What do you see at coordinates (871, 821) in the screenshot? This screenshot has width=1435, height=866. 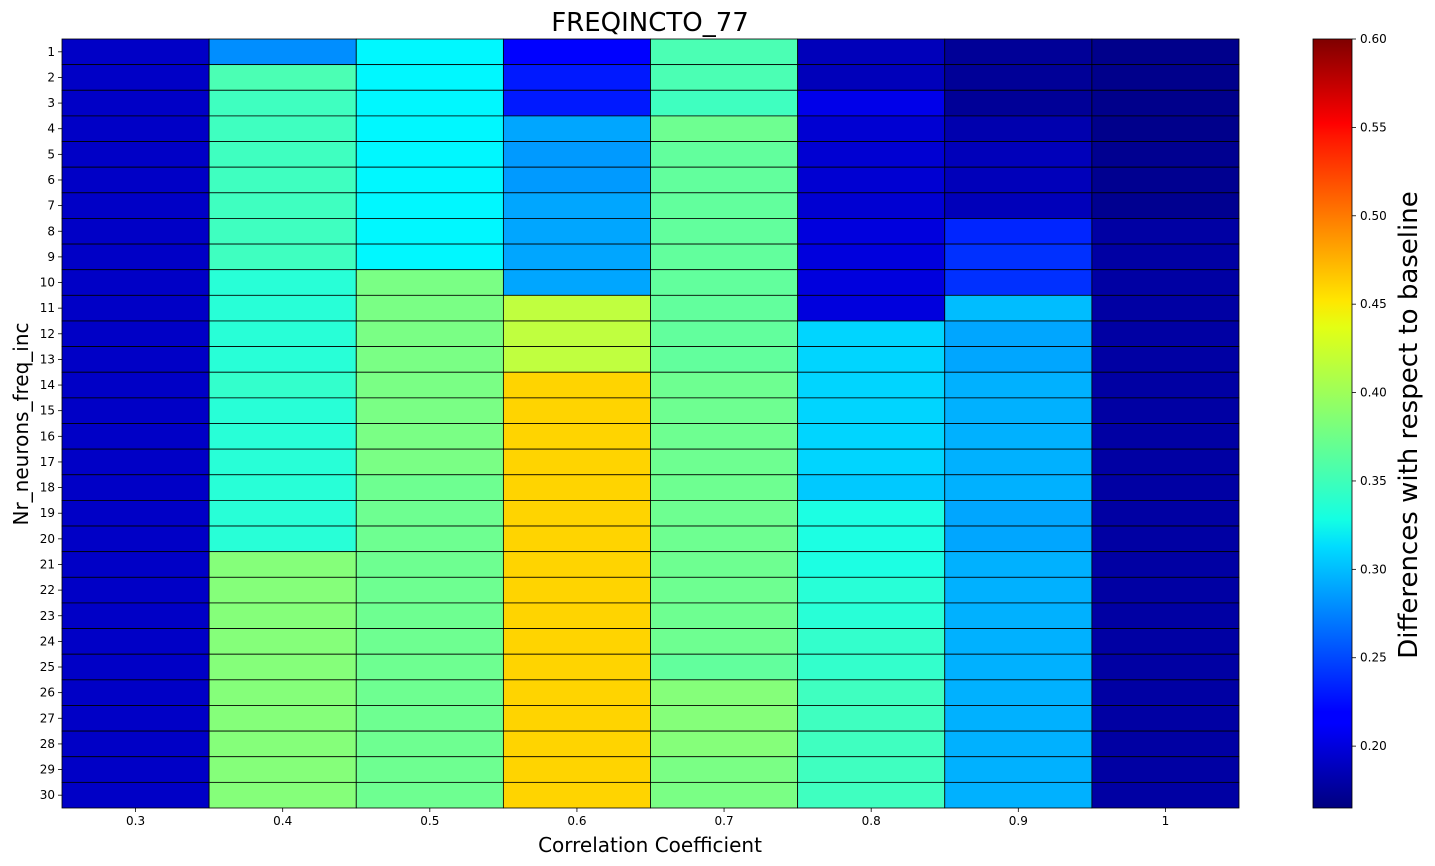 I see `x-tick-label: 0.8` at bounding box center [871, 821].